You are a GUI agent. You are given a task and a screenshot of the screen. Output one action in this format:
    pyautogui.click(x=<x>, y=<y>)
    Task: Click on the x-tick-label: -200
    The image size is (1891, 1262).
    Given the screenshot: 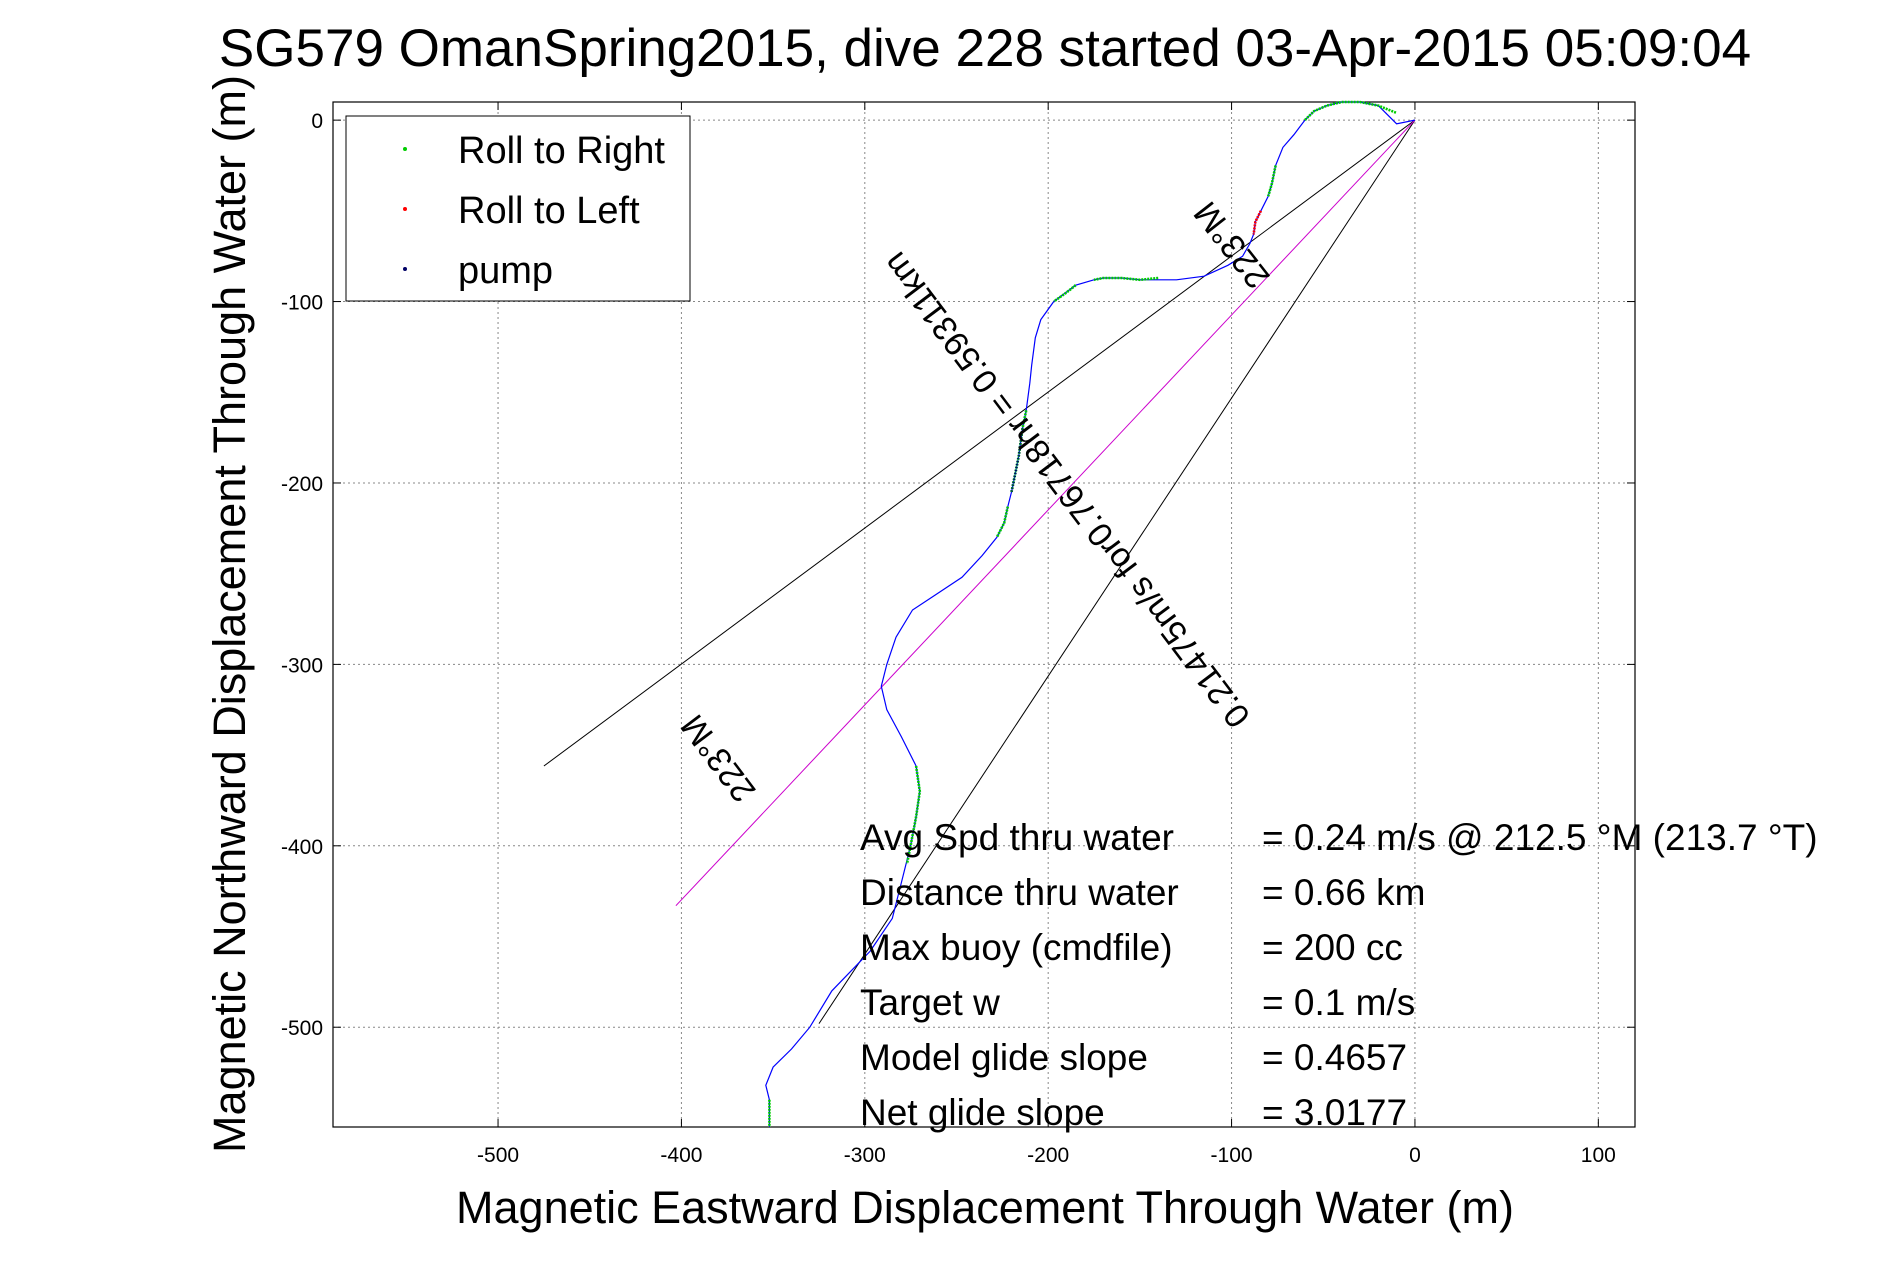 What is the action you would take?
    pyautogui.click(x=1048, y=1155)
    